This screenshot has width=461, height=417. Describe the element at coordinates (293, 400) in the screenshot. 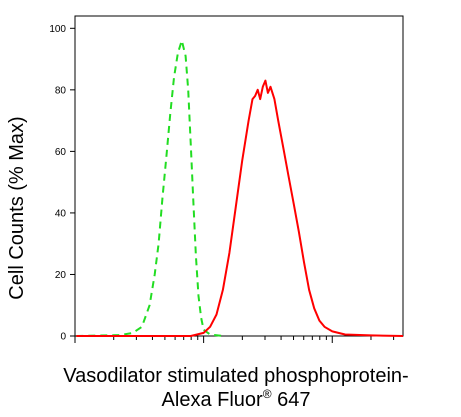

I see `x-axis-label-line2-suffix: 647` at that location.